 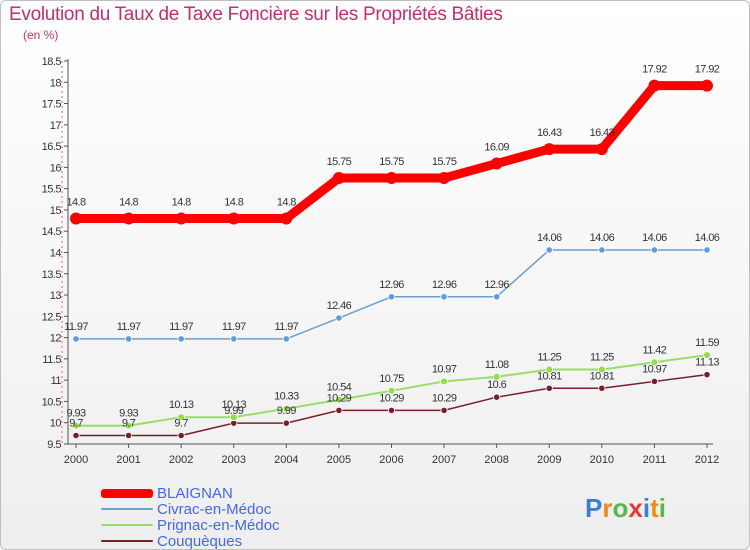 I want to click on y-tick-label: 14.5, so click(x=52, y=232).